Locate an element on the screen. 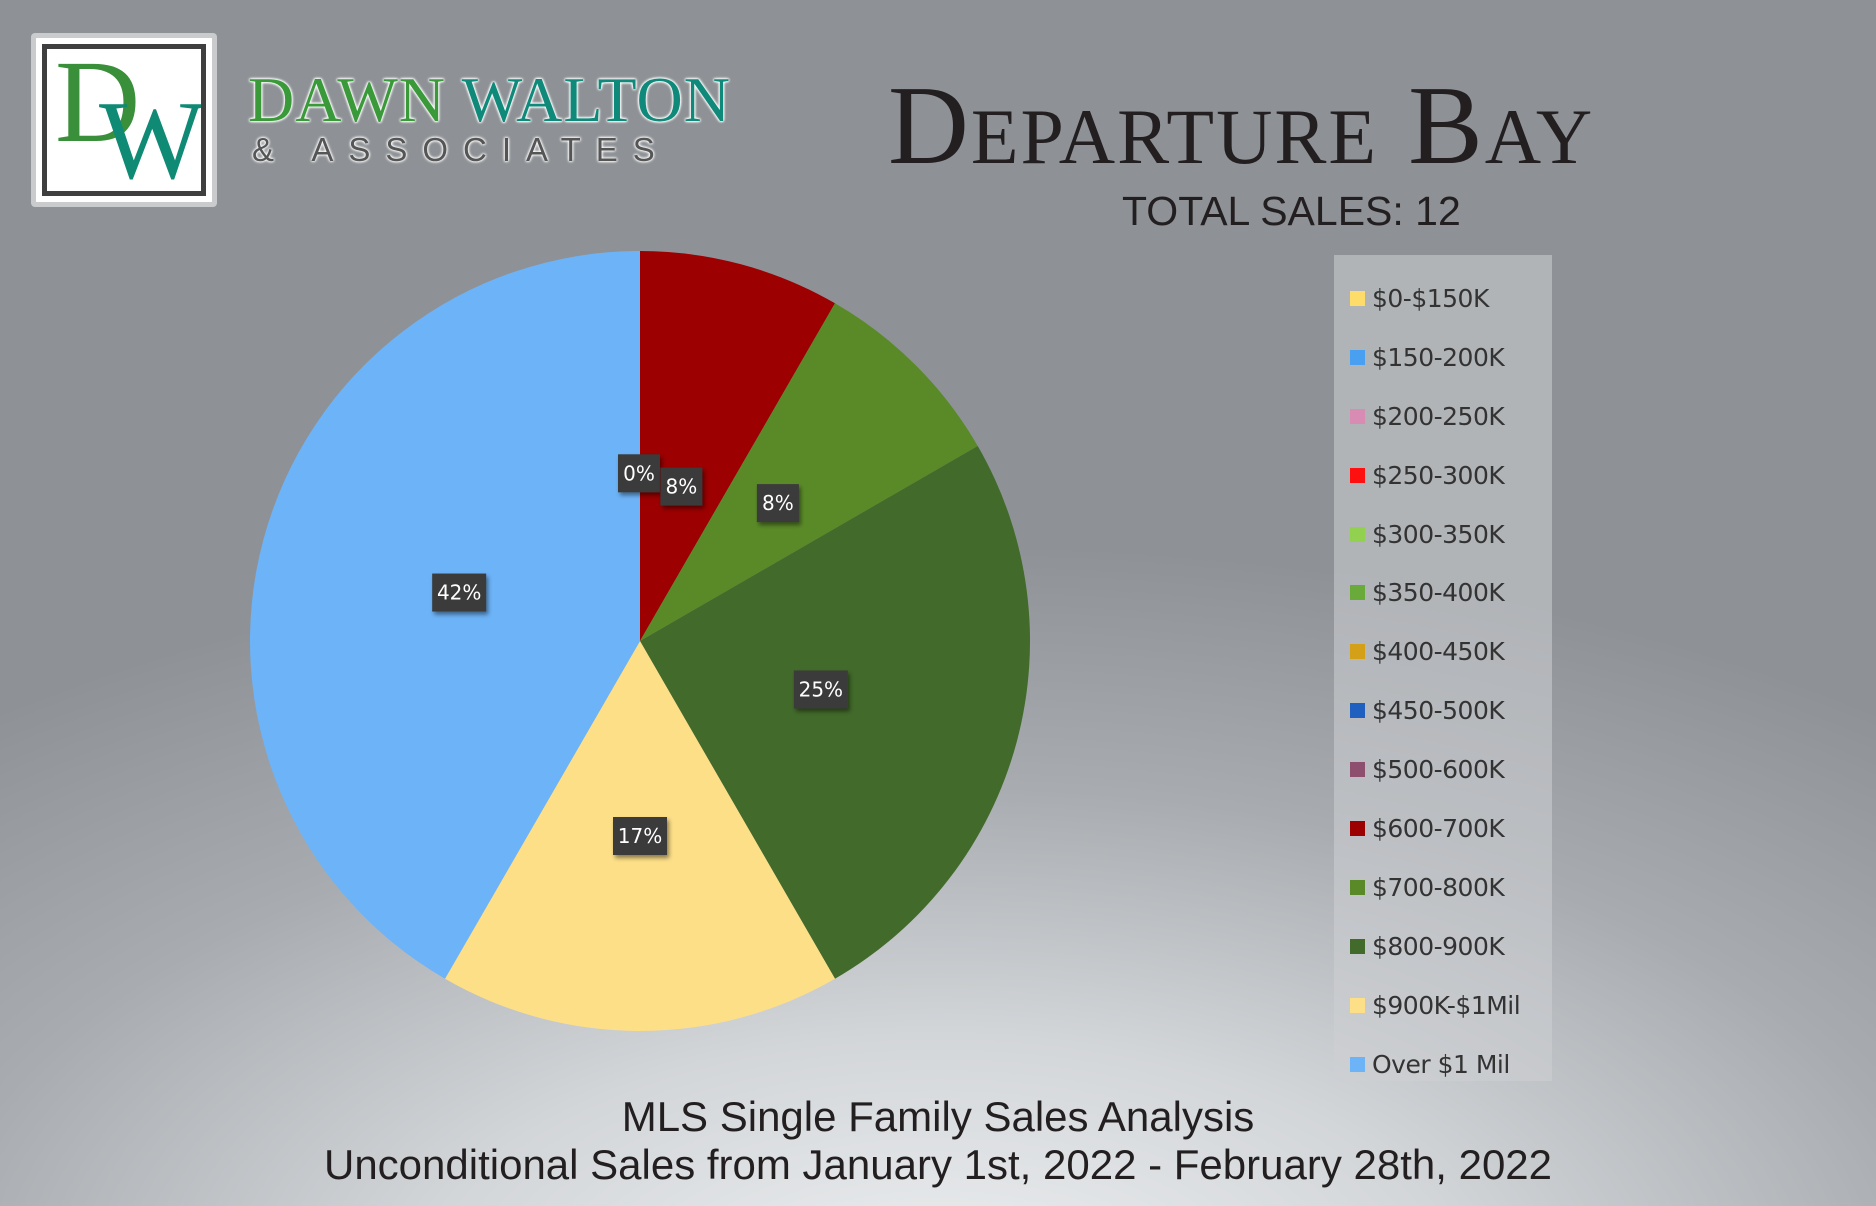 The height and width of the screenshot is (1206, 1876). legend-item-800-900k: $800-900K is located at coordinates (1443, 946).